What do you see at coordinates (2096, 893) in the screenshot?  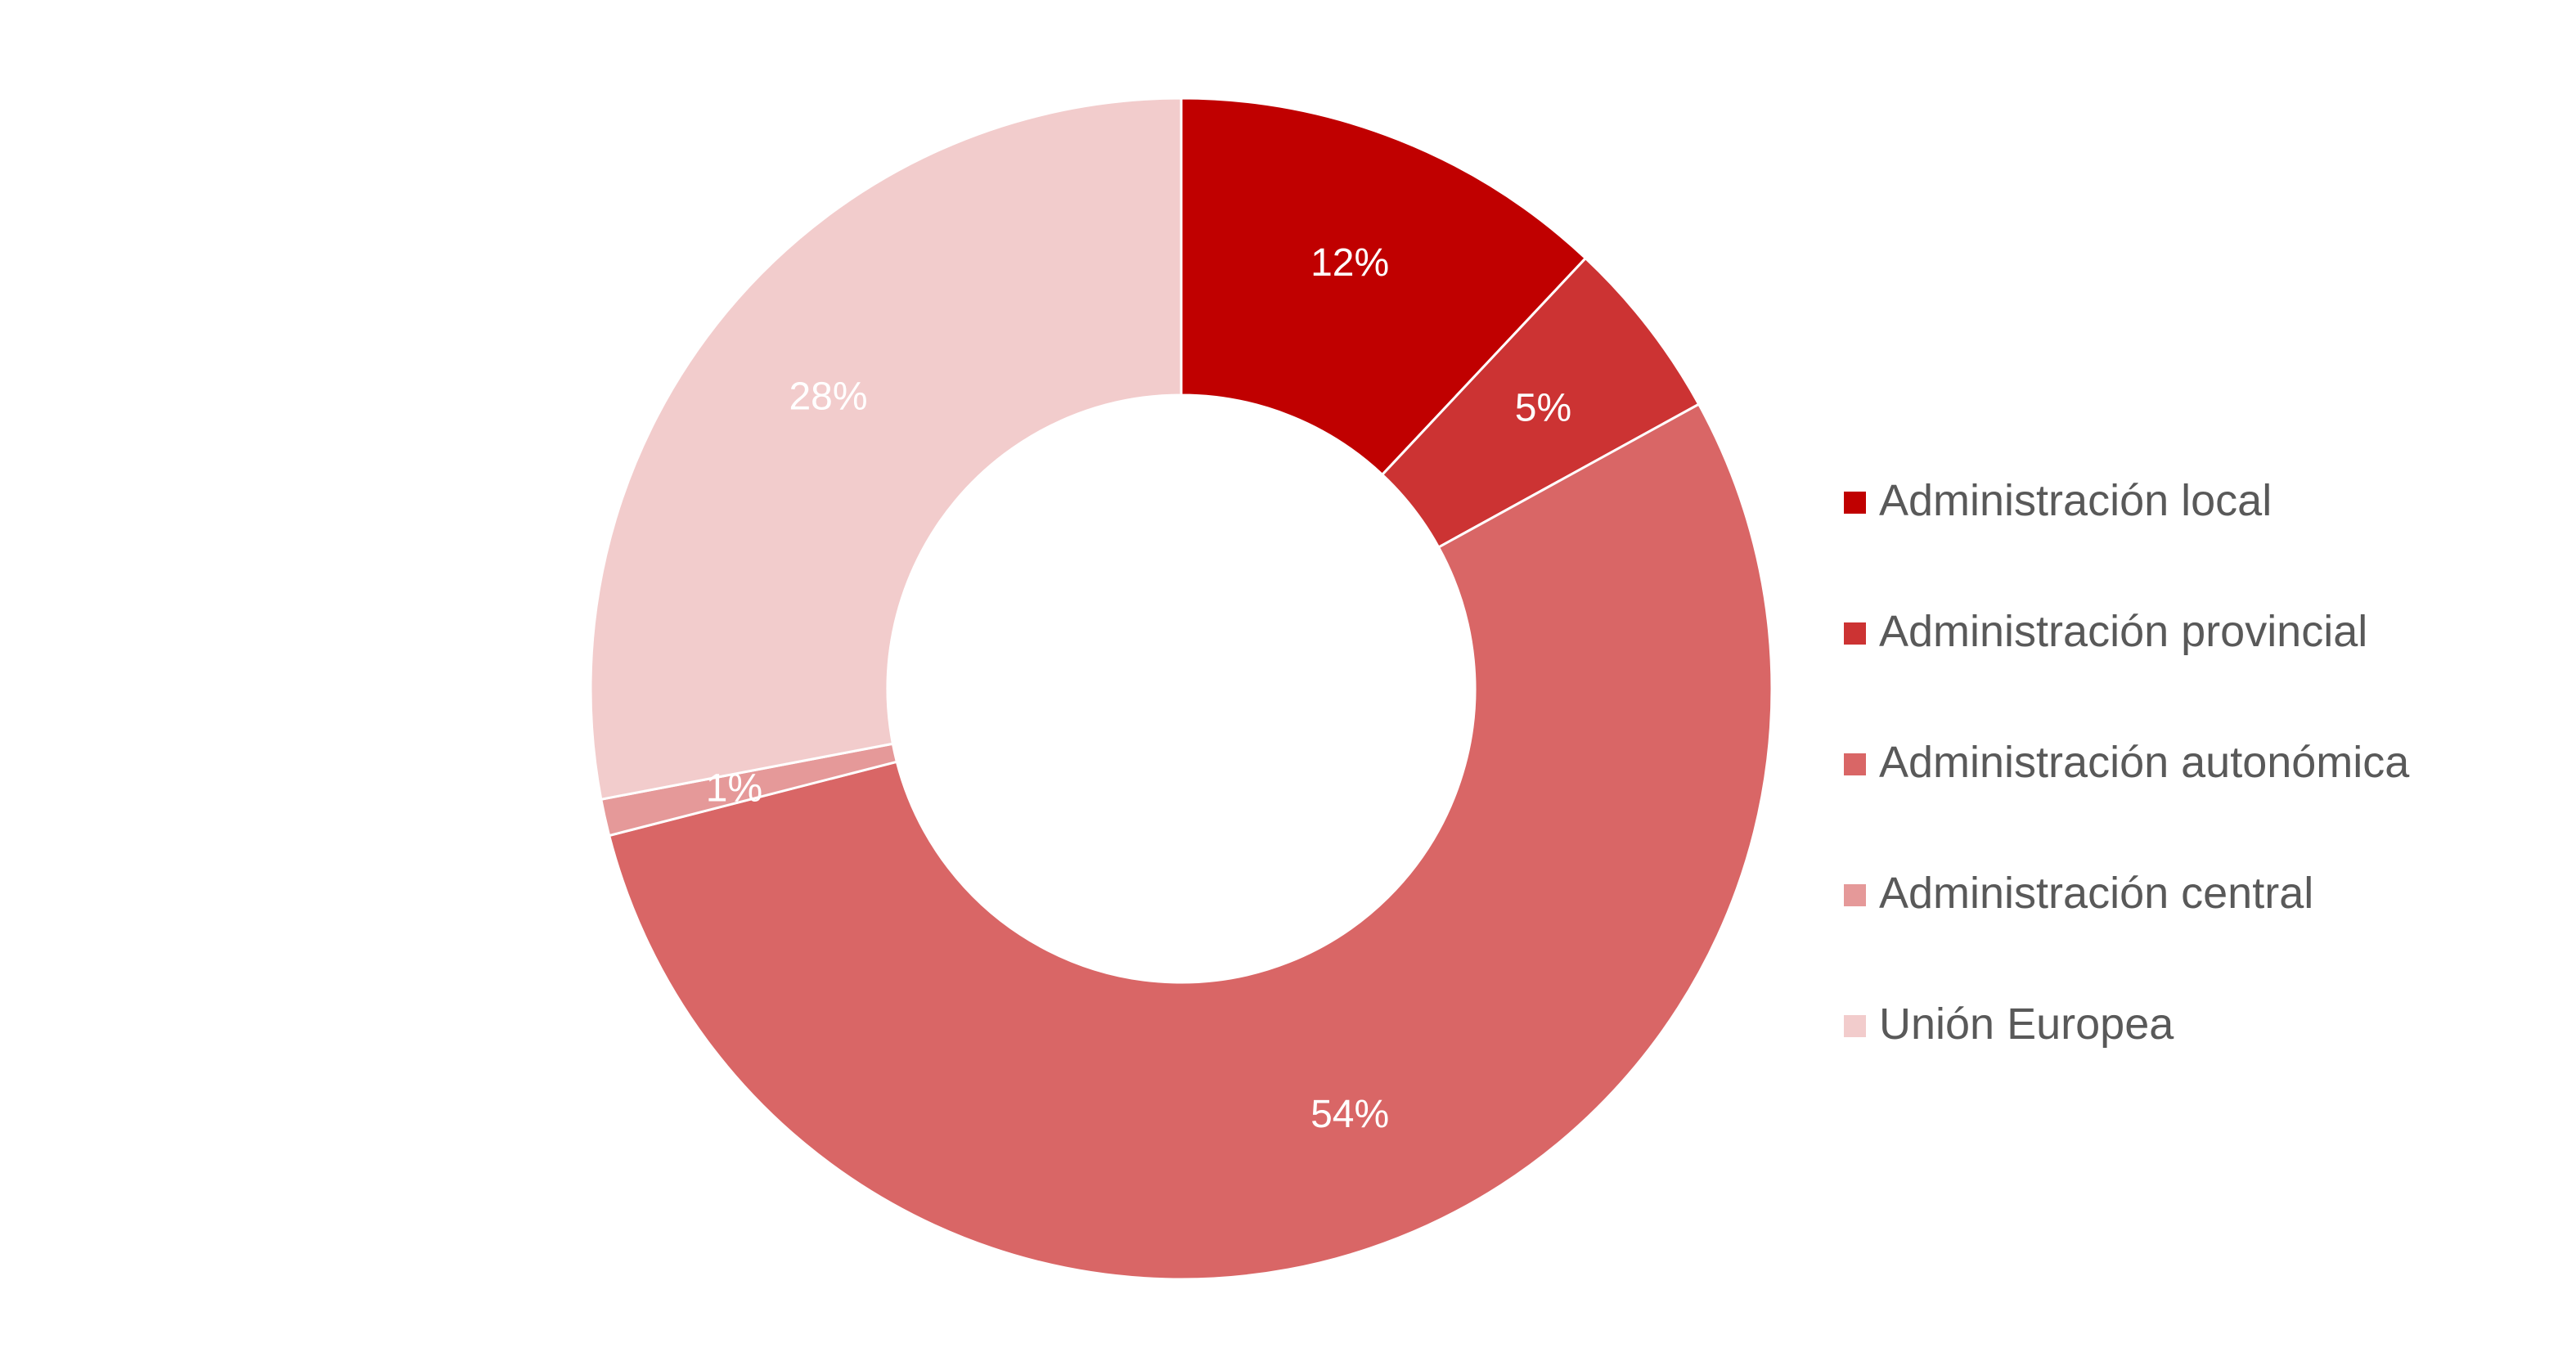 I see `legend-label: Administración central` at bounding box center [2096, 893].